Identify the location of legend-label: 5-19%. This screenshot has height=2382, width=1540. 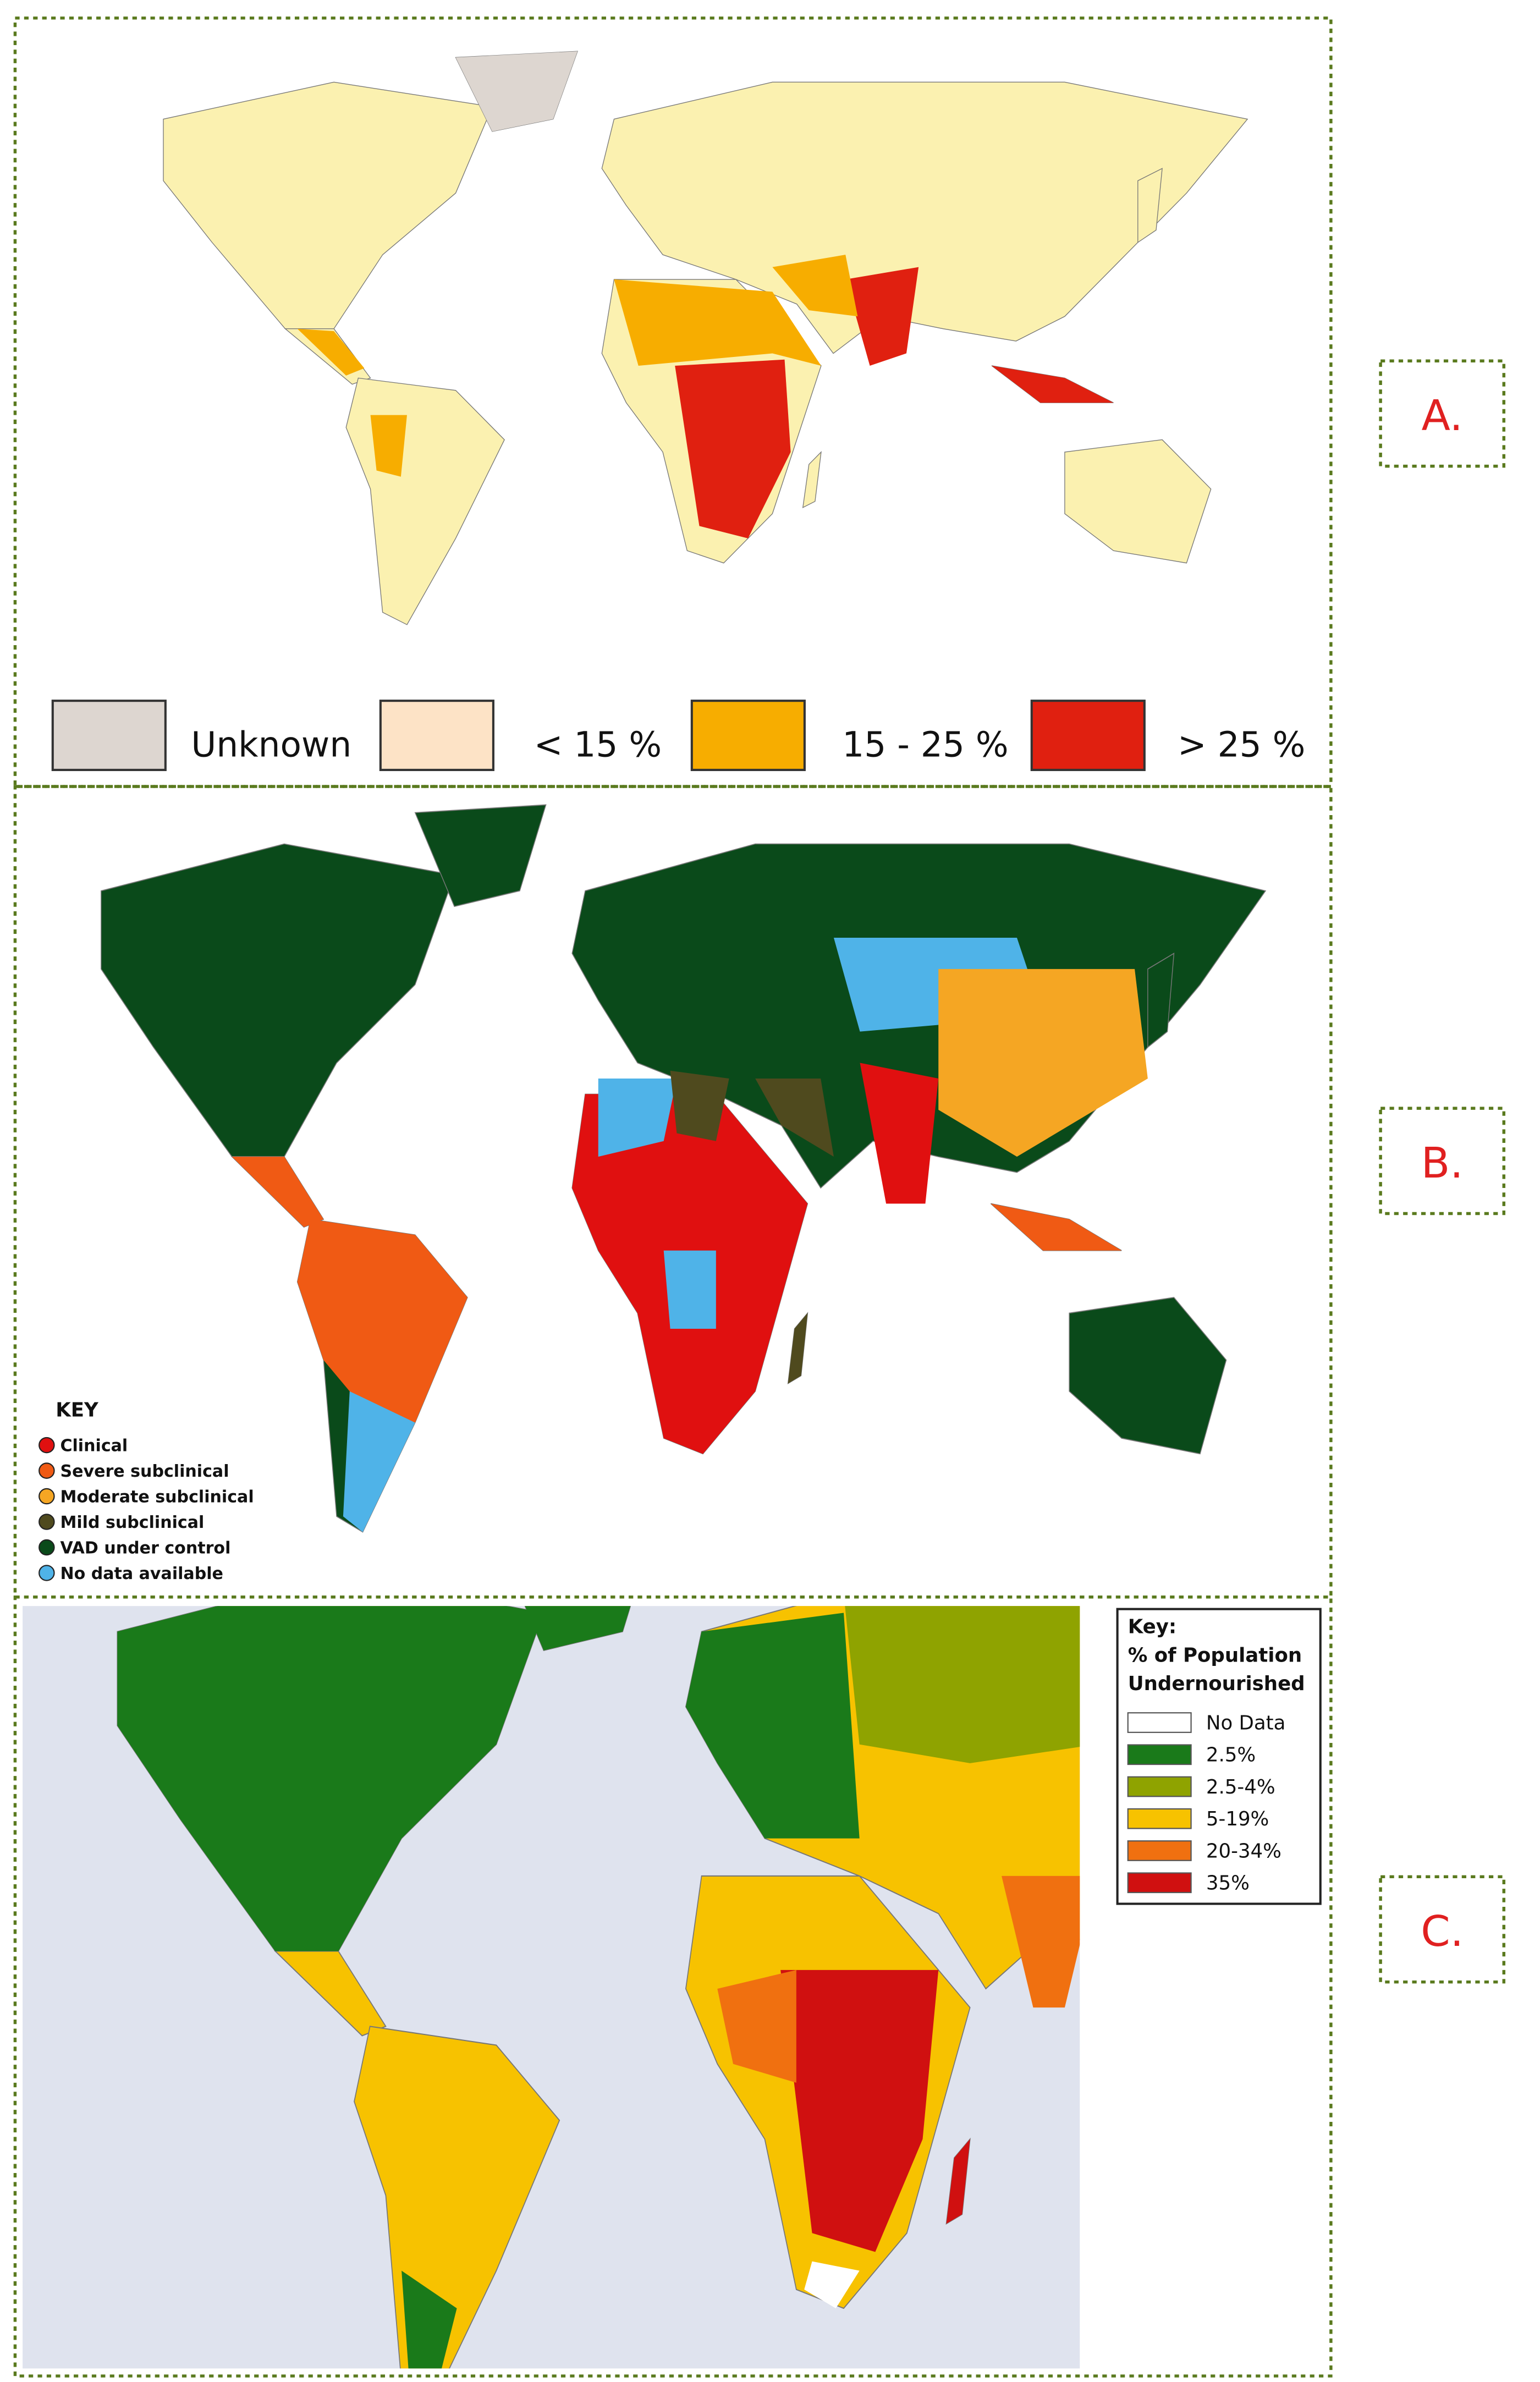
(1237, 1819).